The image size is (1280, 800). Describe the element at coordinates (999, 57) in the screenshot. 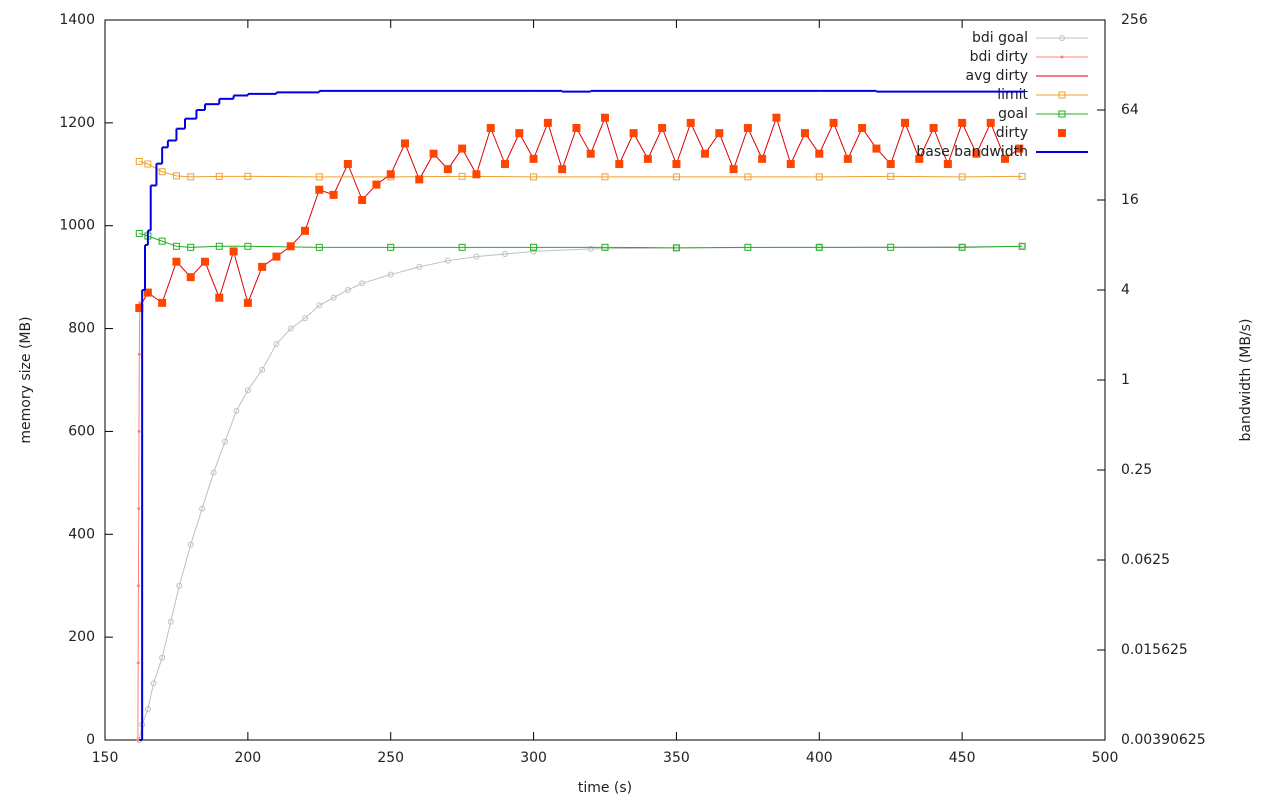

I see `legend-label: bdi dirty` at that location.